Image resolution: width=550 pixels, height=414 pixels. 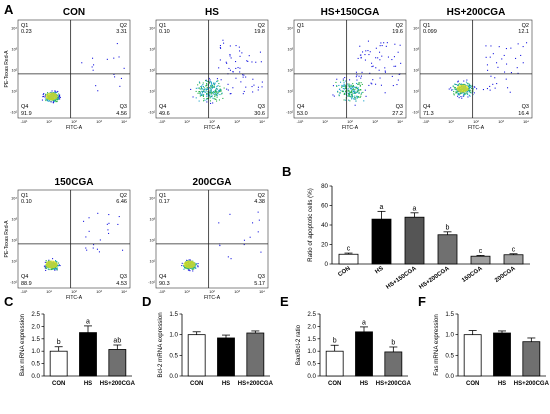 I want to click on flow-y-tick: 10³, so click(x=15, y=220).